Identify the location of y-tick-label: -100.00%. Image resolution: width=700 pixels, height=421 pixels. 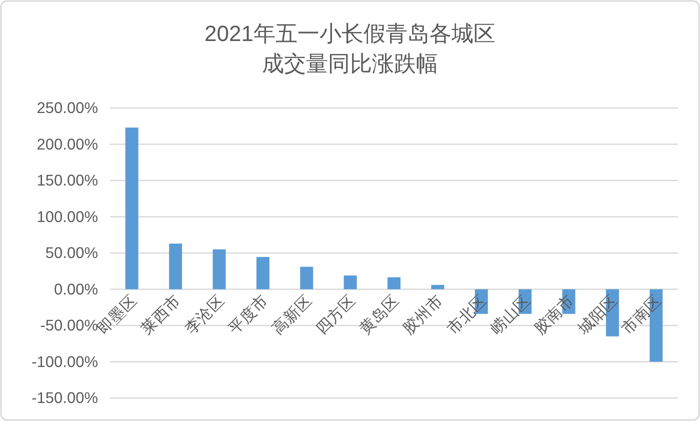
(65, 362).